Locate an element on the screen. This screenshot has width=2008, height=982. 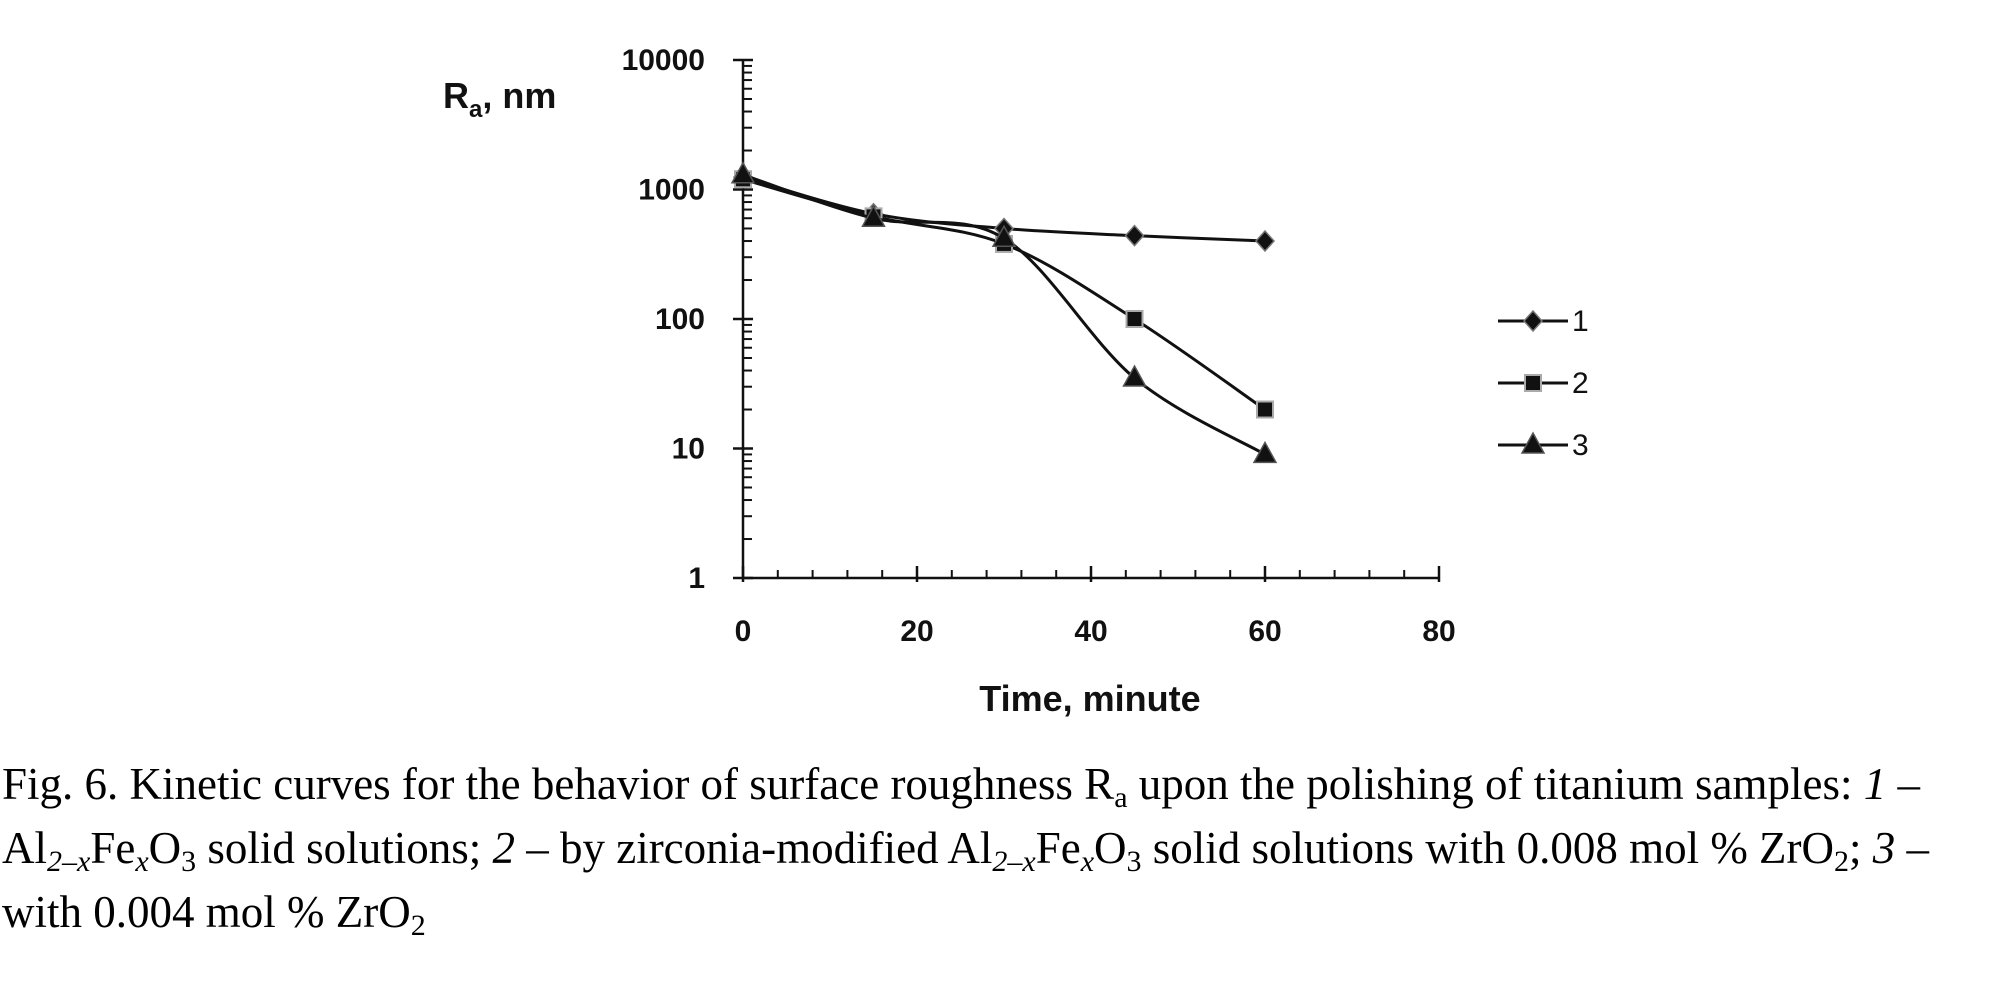
legend-label: 1 is located at coordinates (1580, 321).